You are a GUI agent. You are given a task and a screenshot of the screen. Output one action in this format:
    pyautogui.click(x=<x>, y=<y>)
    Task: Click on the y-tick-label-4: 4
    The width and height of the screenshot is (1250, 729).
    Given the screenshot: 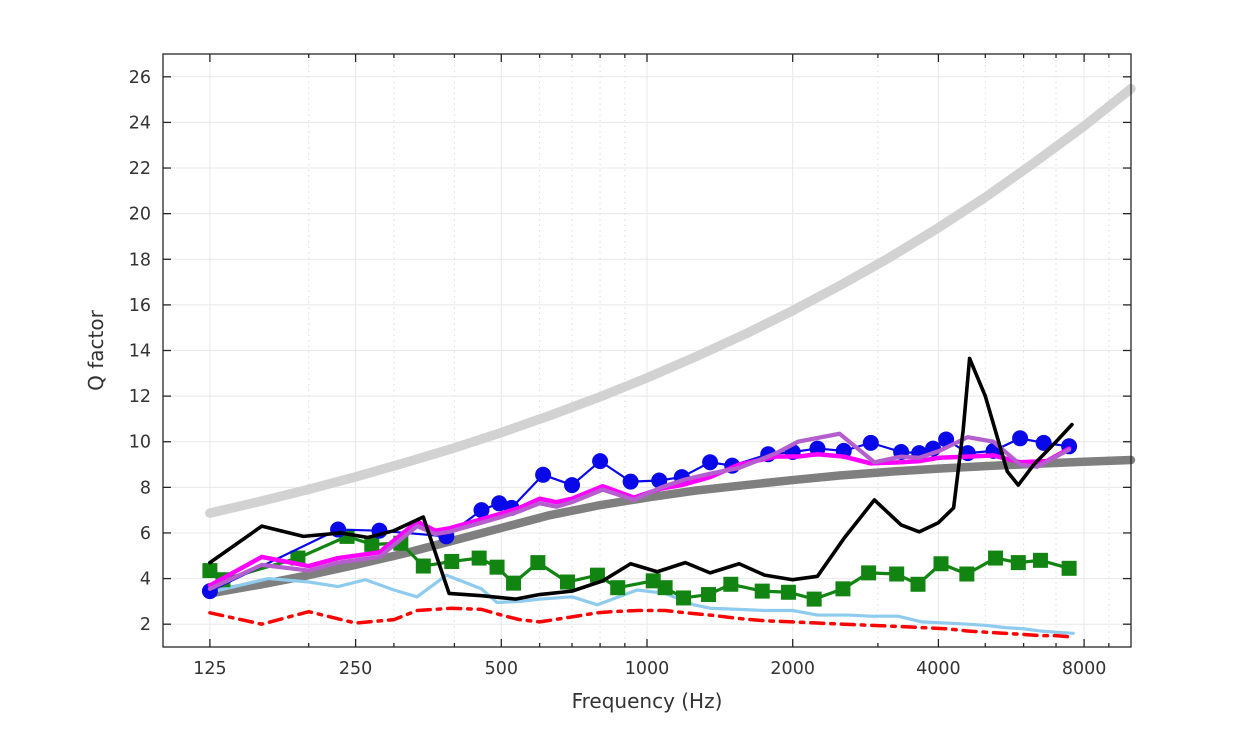 What is the action you would take?
    pyautogui.click(x=145, y=580)
    